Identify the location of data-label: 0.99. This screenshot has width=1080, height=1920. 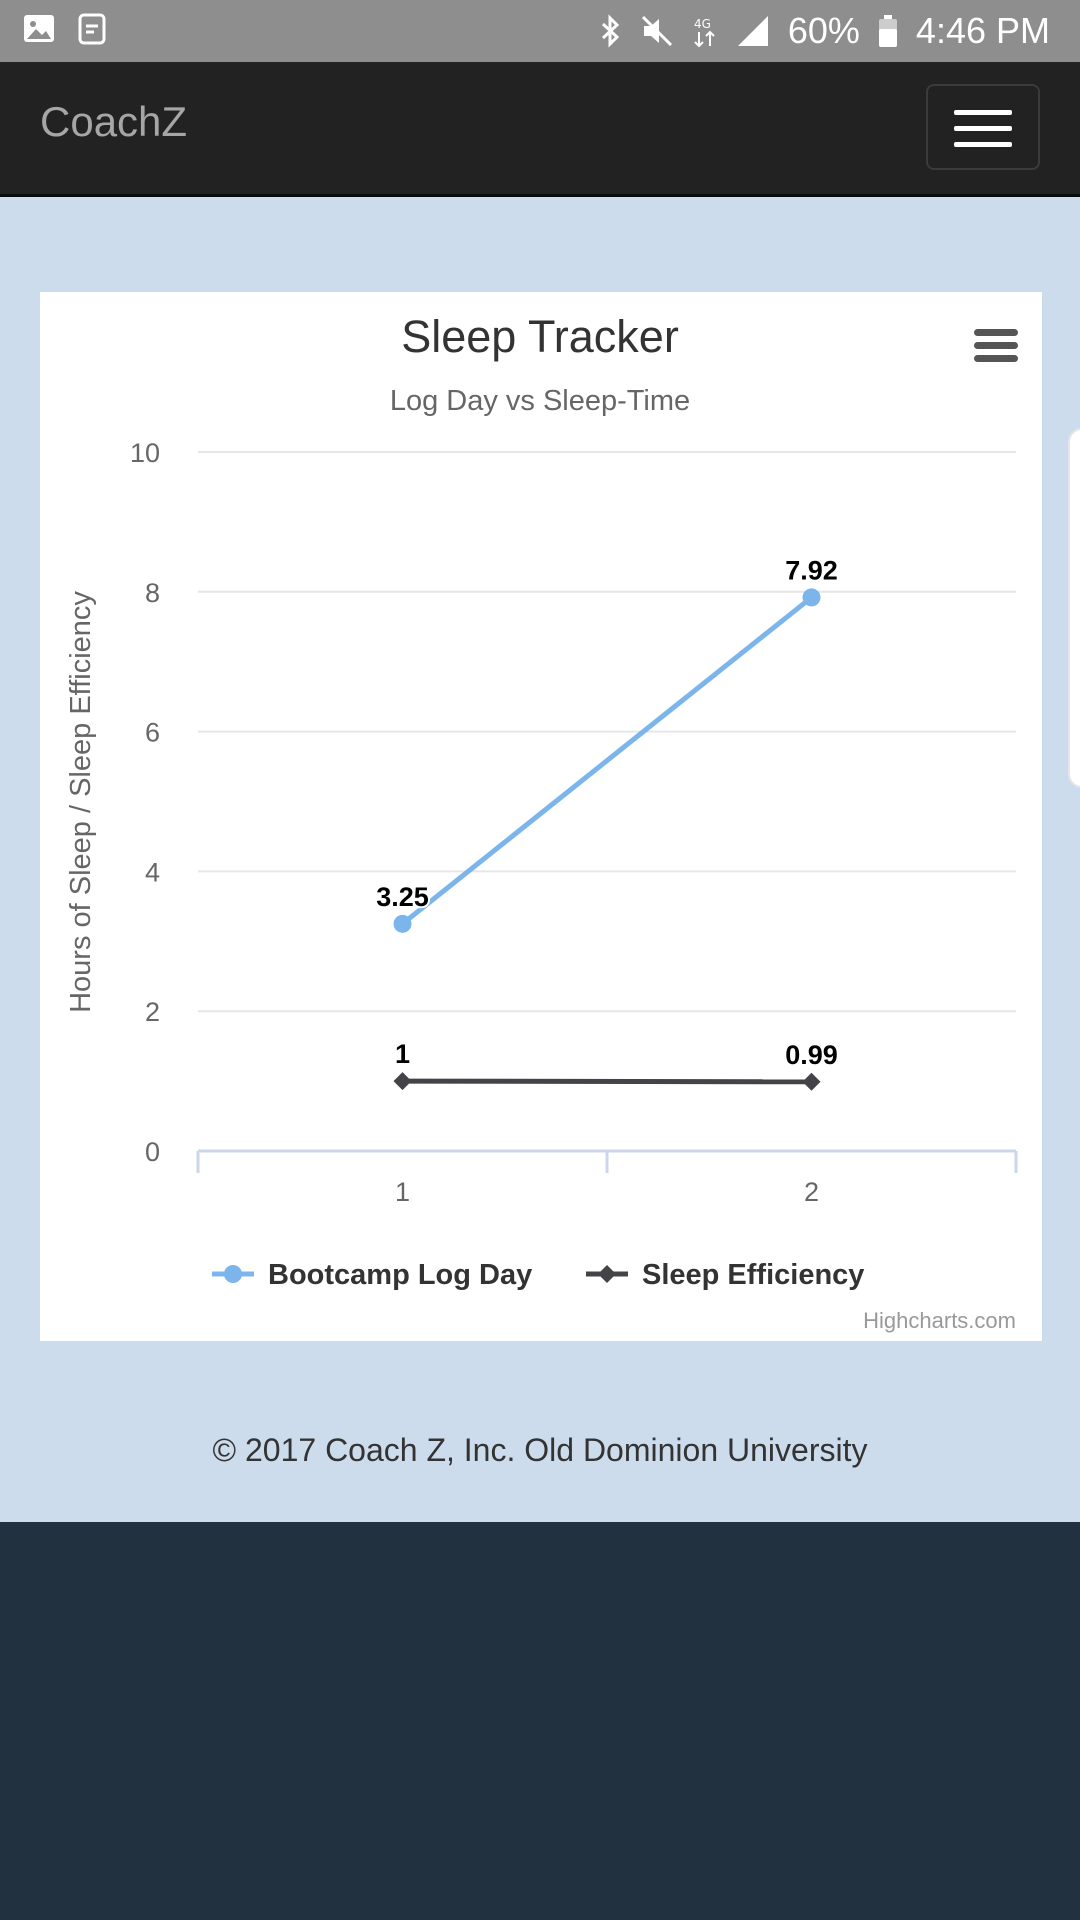
(811, 1055).